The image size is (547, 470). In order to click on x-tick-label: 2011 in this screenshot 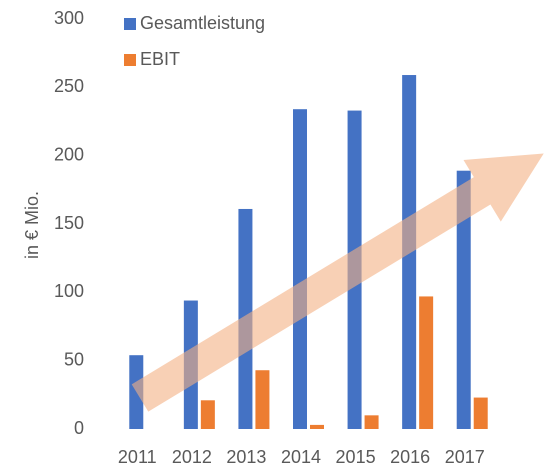, I will do `click(137, 457)`.